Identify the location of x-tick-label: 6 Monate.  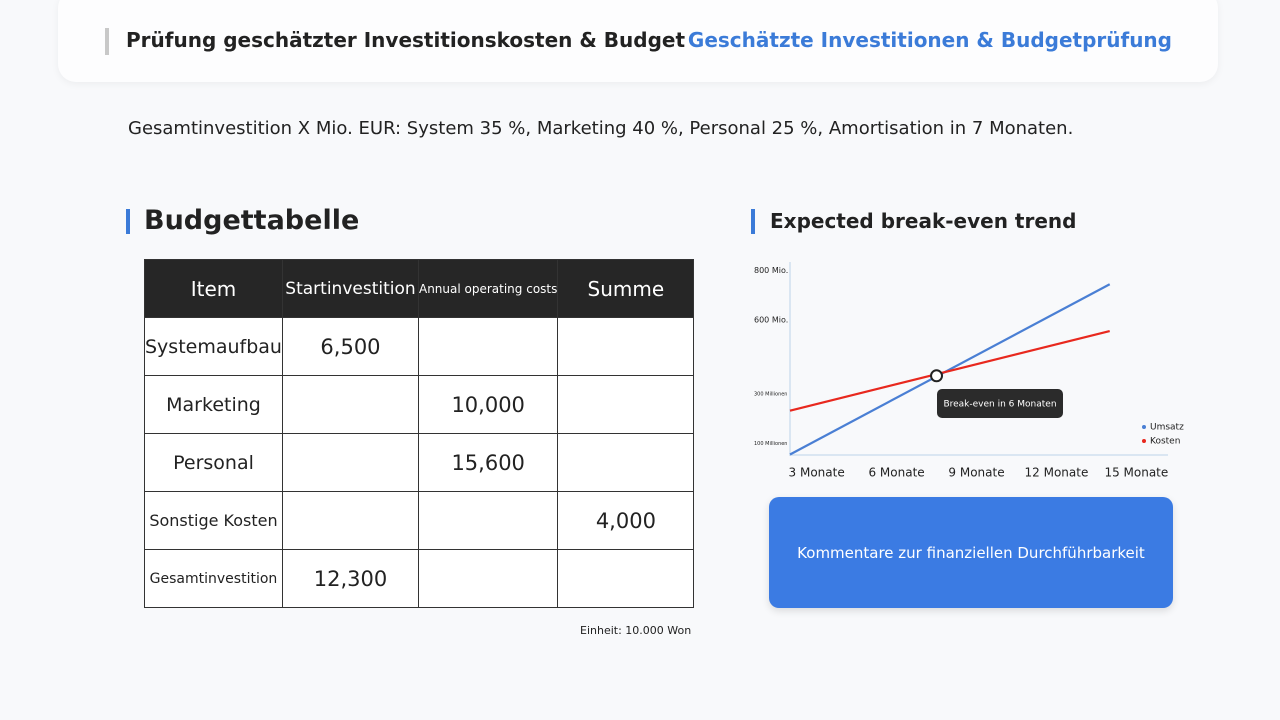
(896, 473).